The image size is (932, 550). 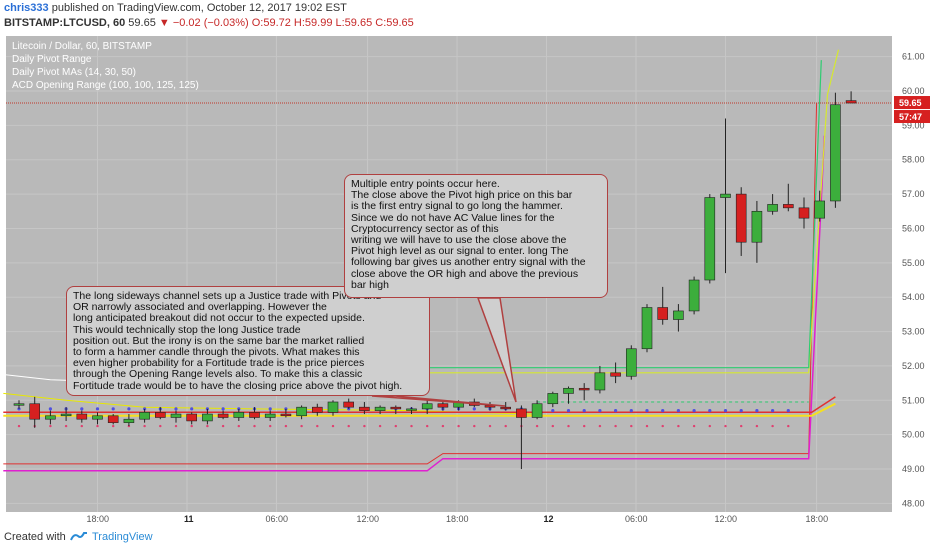 What do you see at coordinates (26, 8) in the screenshot?
I see `author-link: chris333` at bounding box center [26, 8].